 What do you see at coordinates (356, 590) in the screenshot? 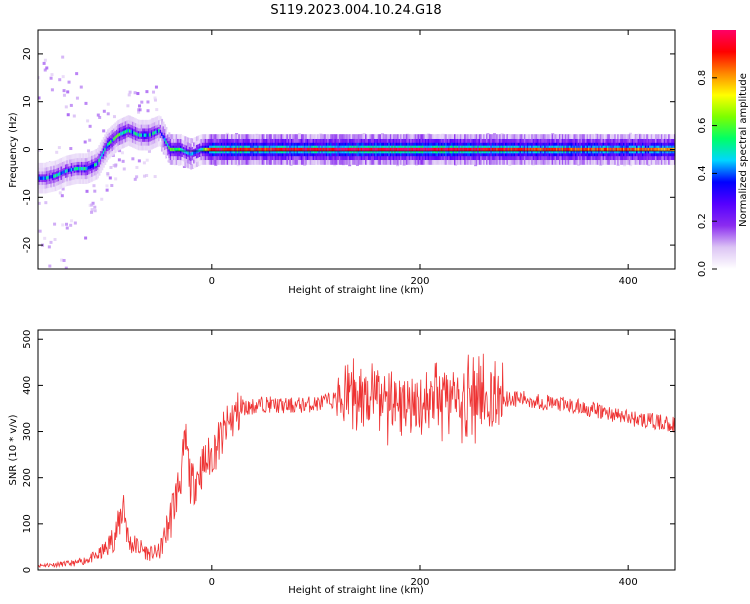
I see `snr-x-label: Height of straight line (km)` at bounding box center [356, 590].